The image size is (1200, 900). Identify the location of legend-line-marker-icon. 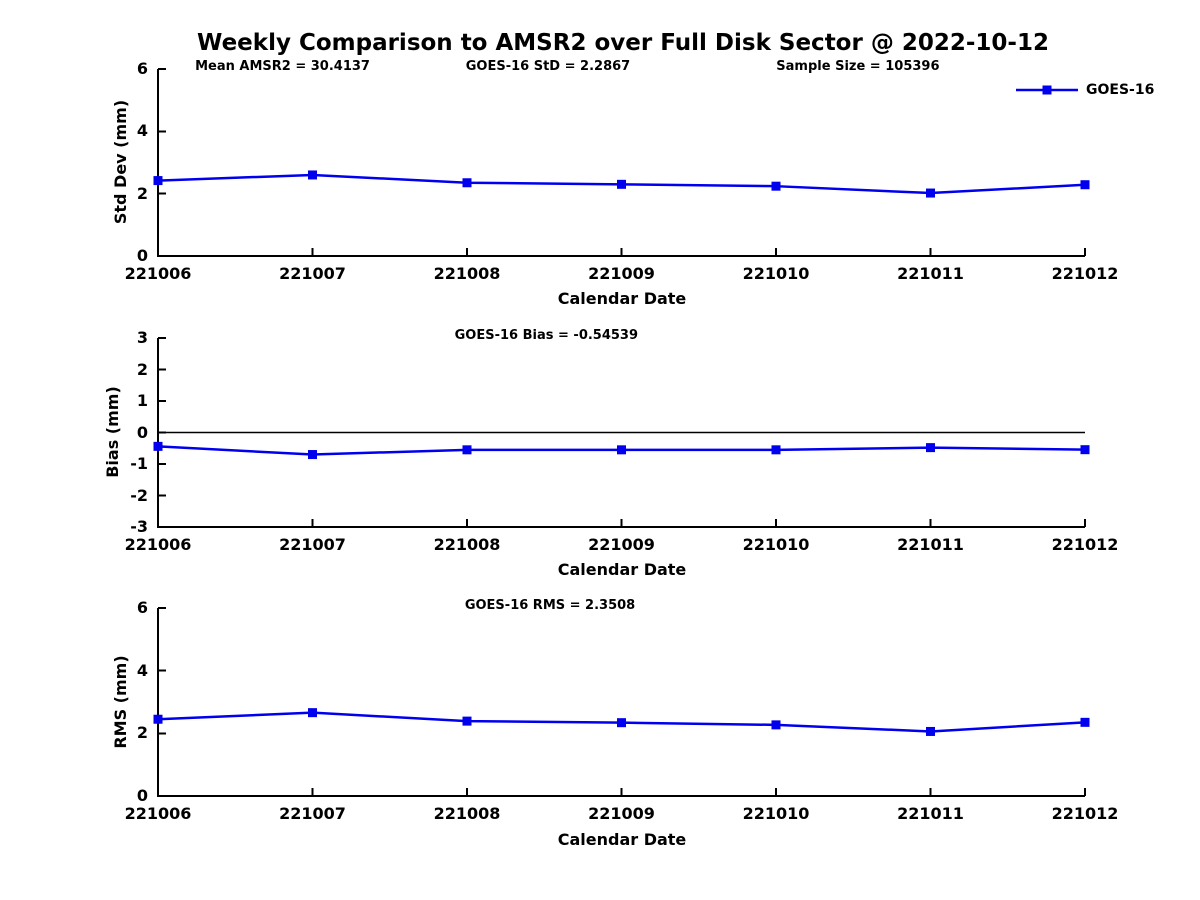
(1047, 90).